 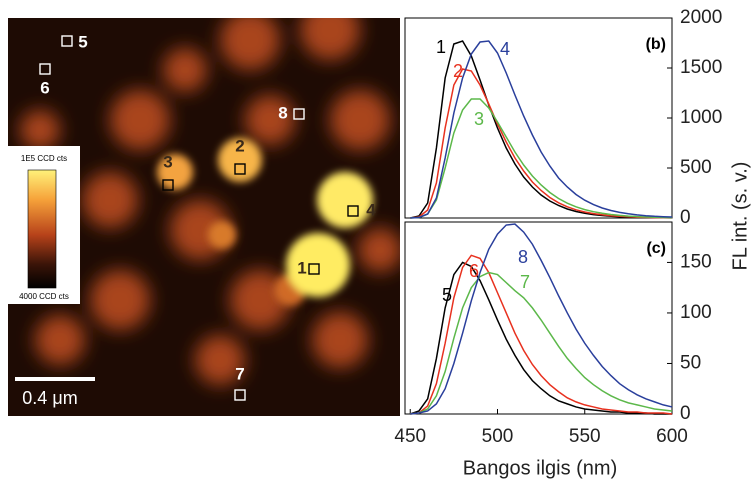 What do you see at coordinates (696, 167) in the screenshot?
I see `y-tick-label: 500` at bounding box center [696, 167].